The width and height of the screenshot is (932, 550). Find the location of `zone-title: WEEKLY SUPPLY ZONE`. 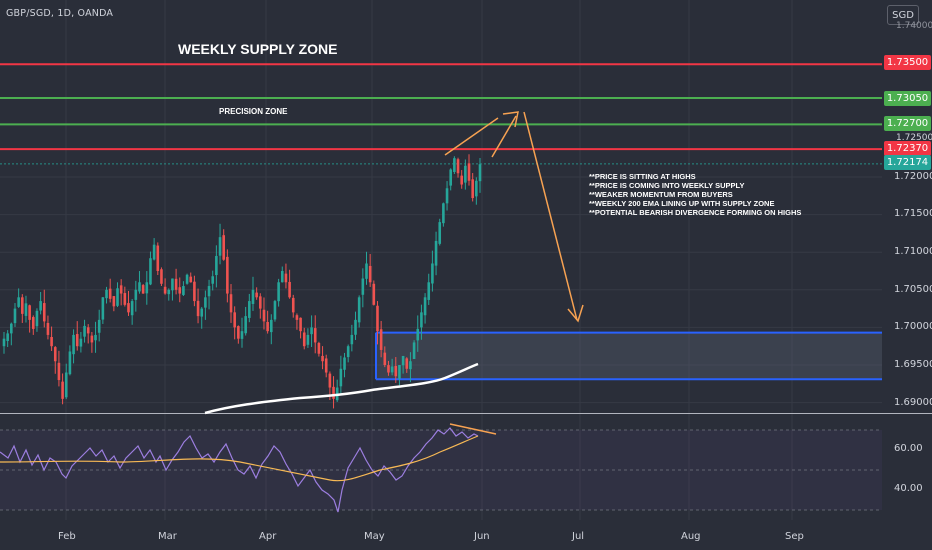

zone-title: WEEKLY SUPPLY ZONE is located at coordinates (258, 49).